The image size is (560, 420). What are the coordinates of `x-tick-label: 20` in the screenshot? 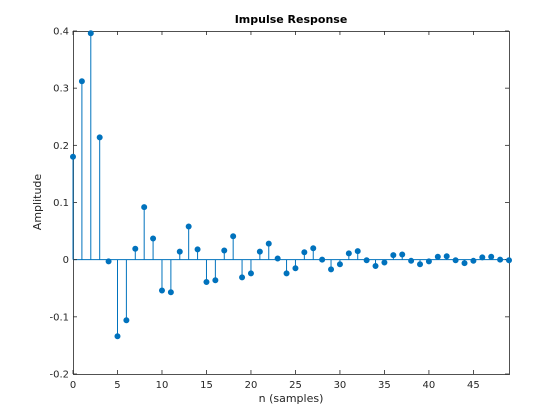 It's located at (251, 385).